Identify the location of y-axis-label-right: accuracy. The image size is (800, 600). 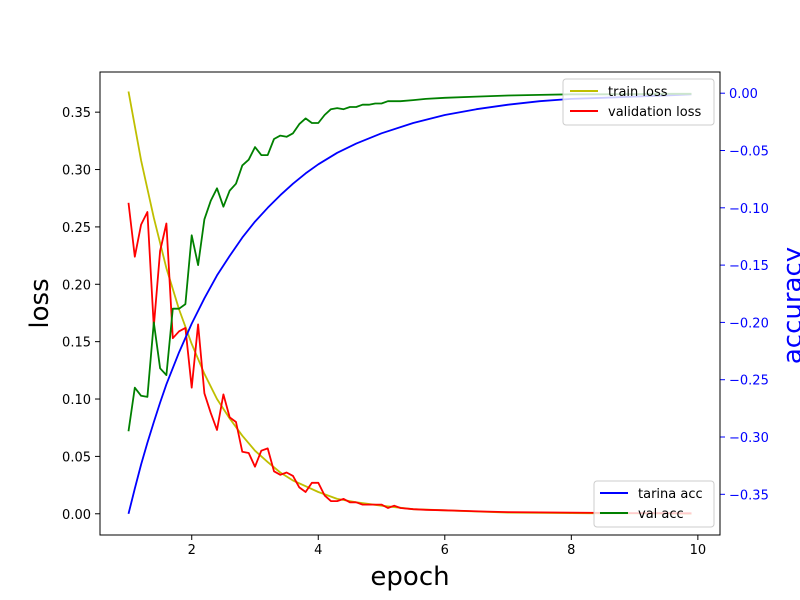
(789, 305).